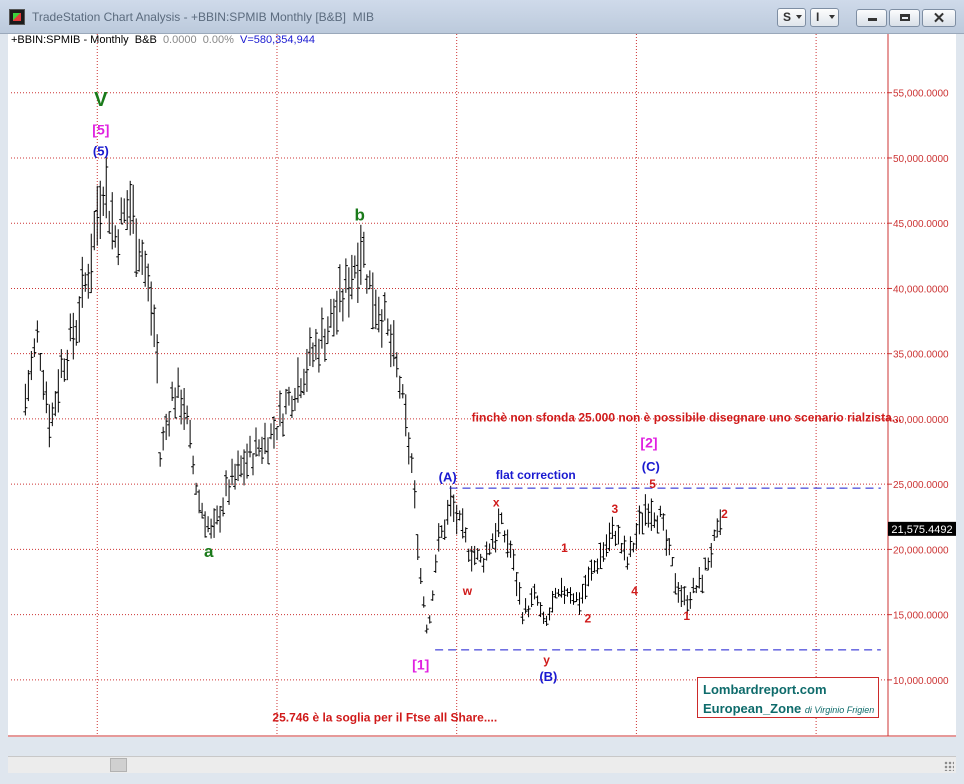  What do you see at coordinates (839, 710) in the screenshot?
I see `credit-author: di Virginio Frigien` at bounding box center [839, 710].